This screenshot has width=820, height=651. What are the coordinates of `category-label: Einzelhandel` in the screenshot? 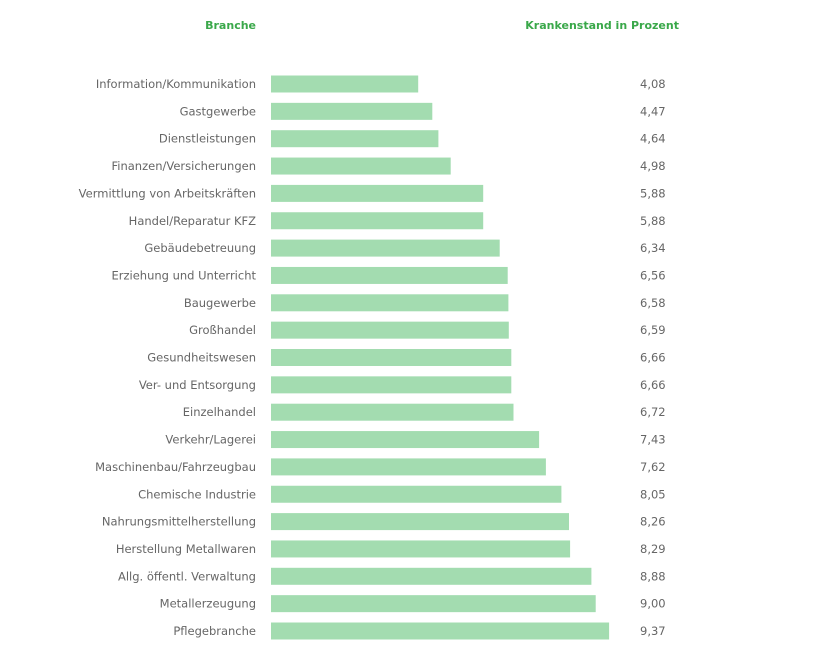 It's located at (219, 412).